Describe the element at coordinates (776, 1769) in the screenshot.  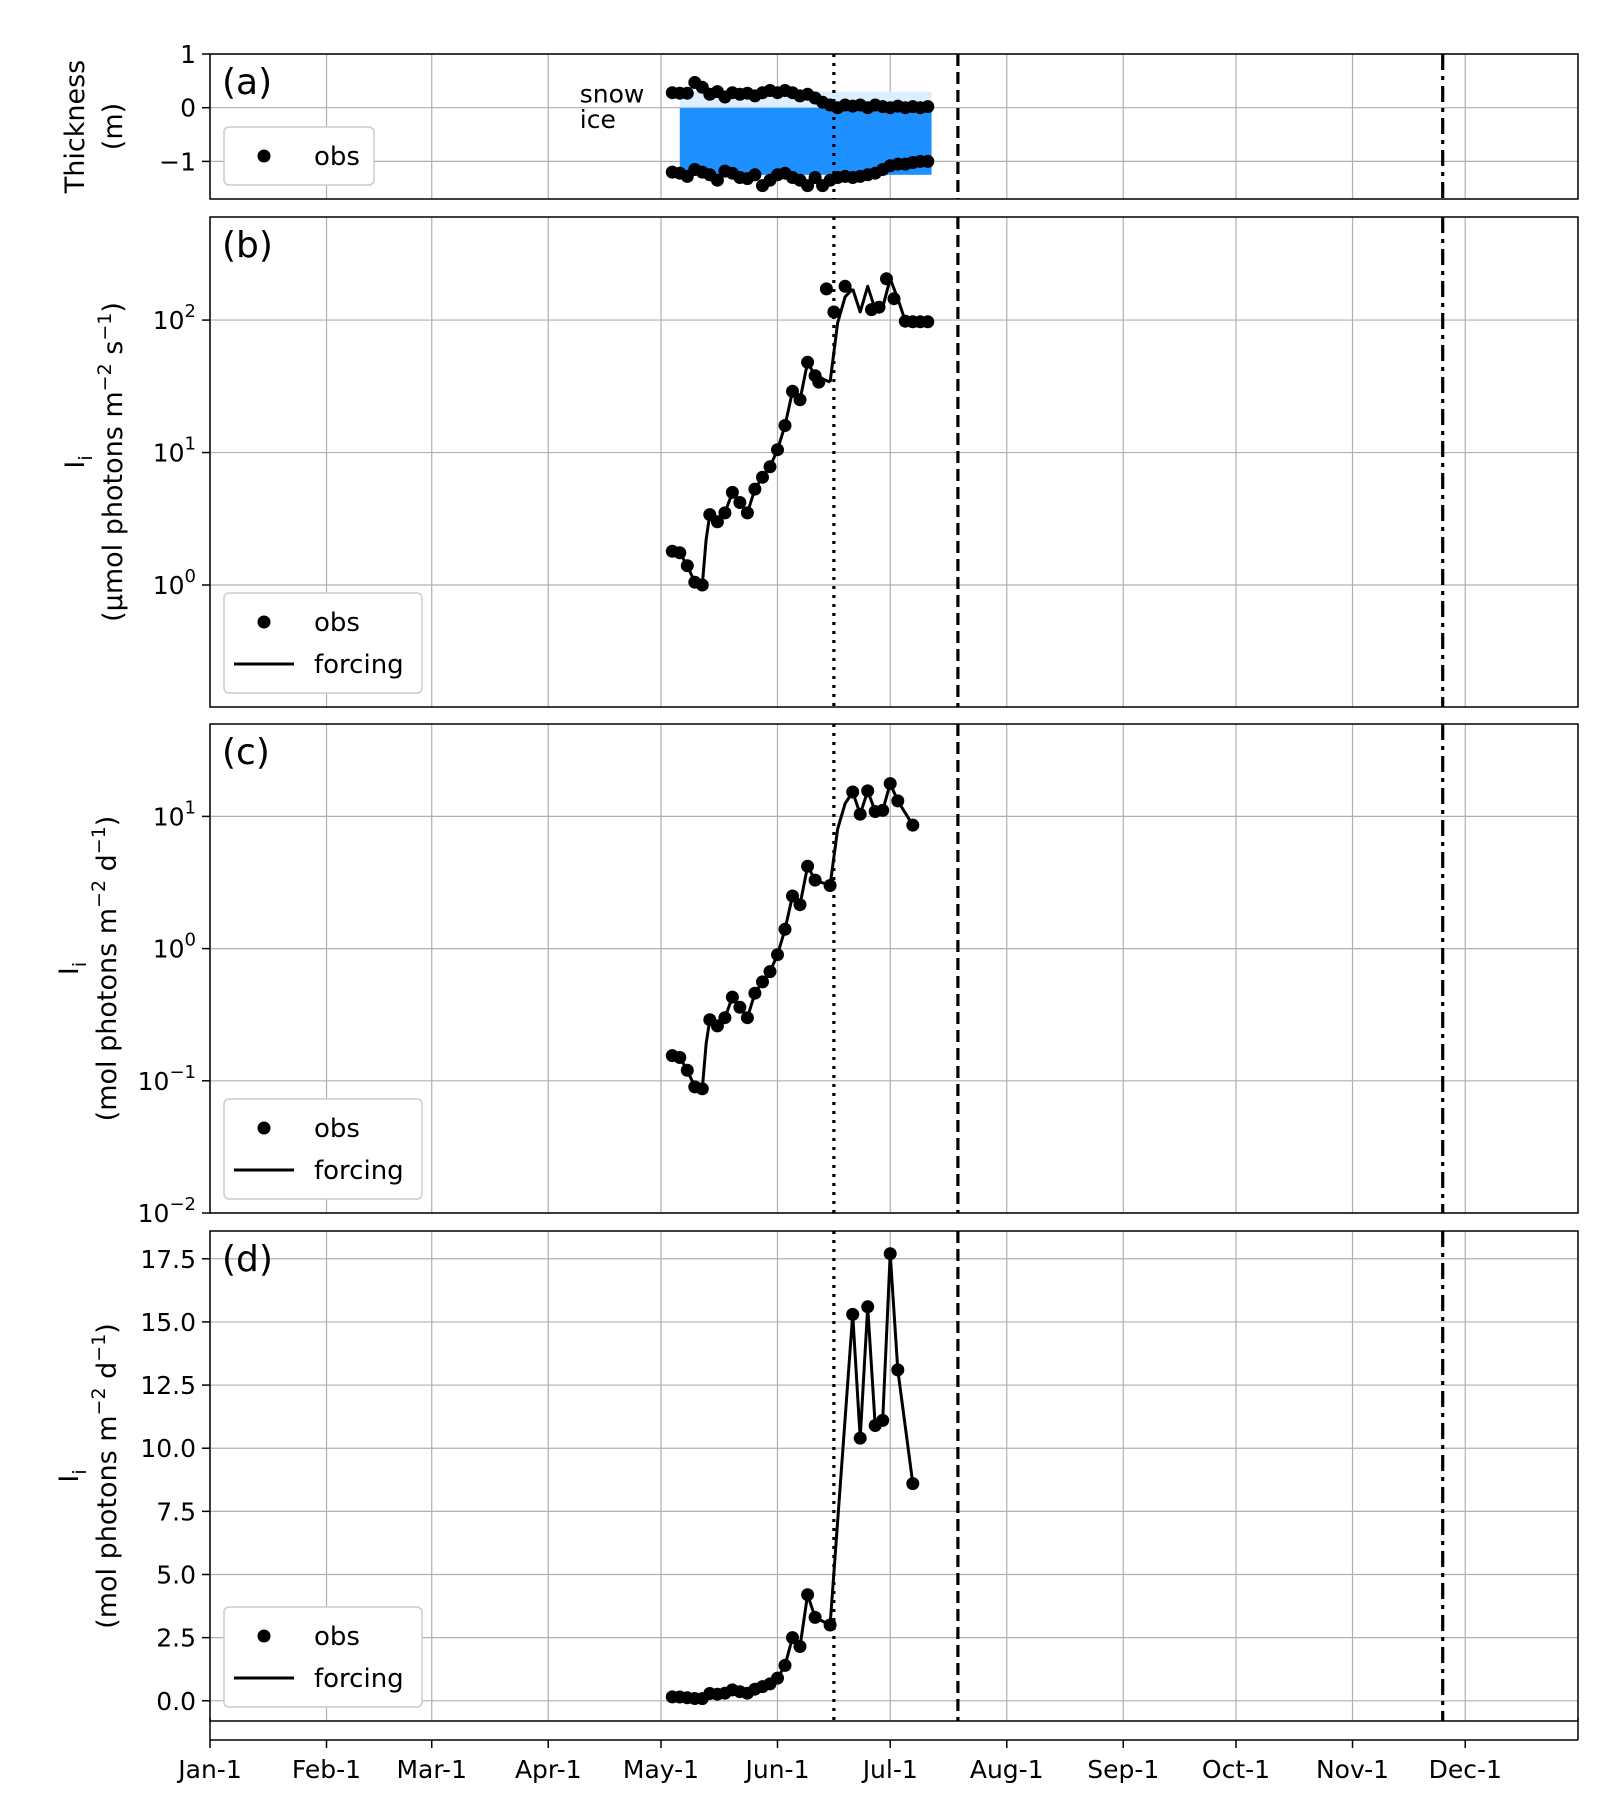
I see `x-tick-label: Jun-1` at that location.